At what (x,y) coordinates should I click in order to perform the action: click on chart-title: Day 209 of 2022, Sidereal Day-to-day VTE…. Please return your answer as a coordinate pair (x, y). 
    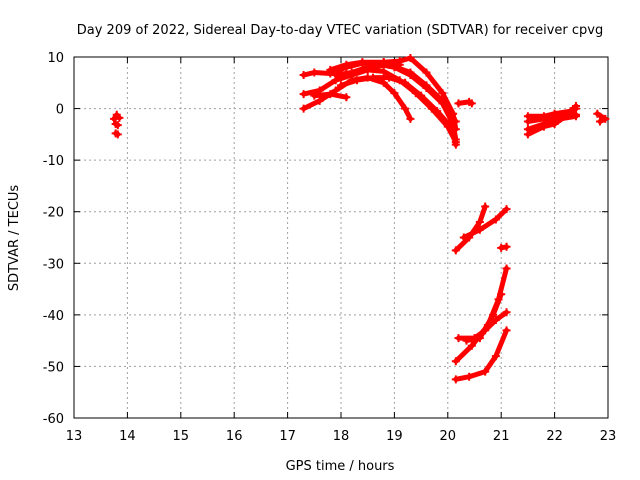
    Looking at the image, I should click on (340, 30).